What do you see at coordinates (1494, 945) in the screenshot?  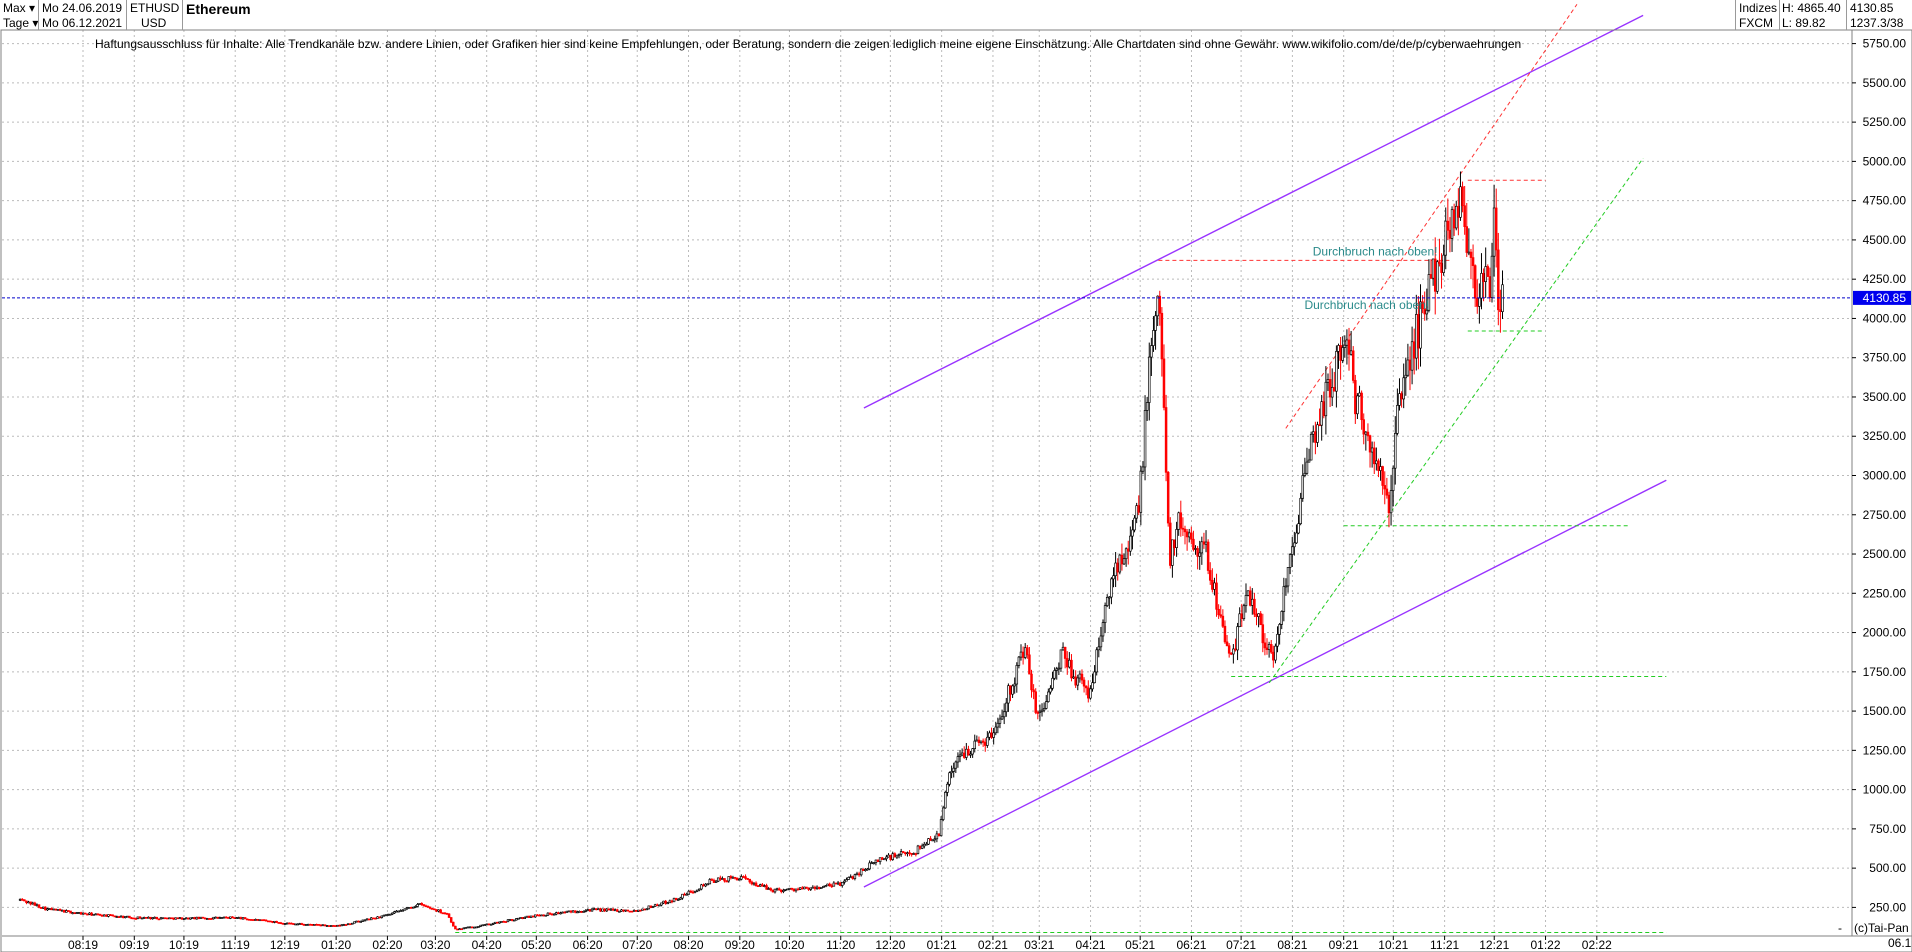 I see `x-tick-label: 12:21` at bounding box center [1494, 945].